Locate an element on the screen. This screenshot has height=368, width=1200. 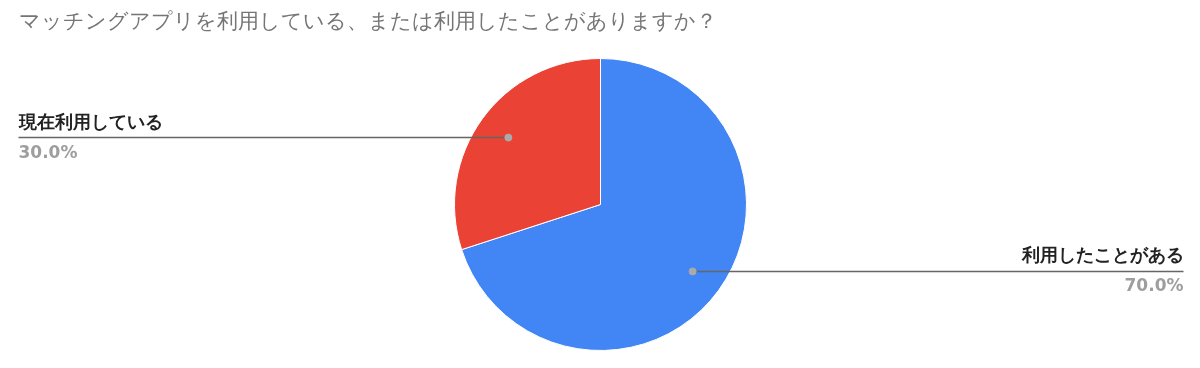
data-label: 30.0% is located at coordinates (48, 151).